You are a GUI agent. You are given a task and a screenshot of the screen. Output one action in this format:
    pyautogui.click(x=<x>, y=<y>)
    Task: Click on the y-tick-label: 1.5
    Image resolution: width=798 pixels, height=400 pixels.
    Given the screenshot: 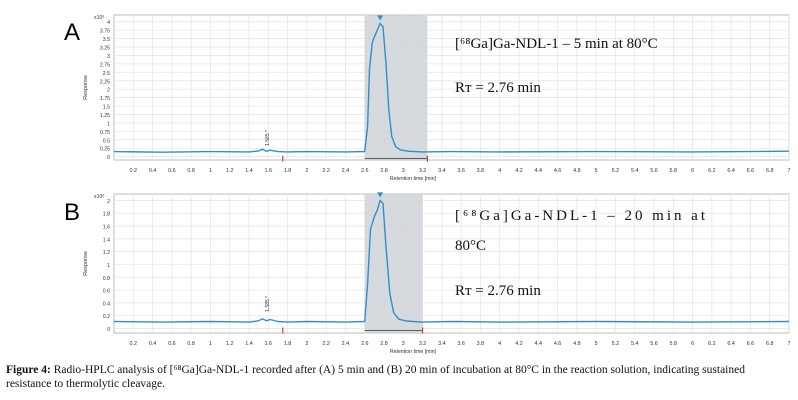 What is the action you would take?
    pyautogui.click(x=106, y=108)
    